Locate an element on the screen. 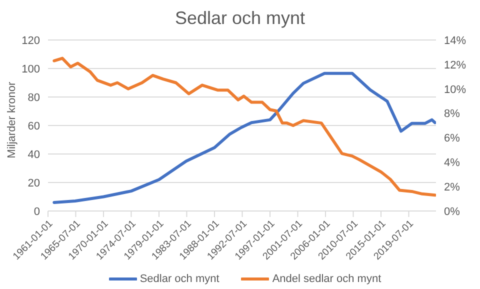  chart-title: Sedlar och mynt is located at coordinates (240, 18).